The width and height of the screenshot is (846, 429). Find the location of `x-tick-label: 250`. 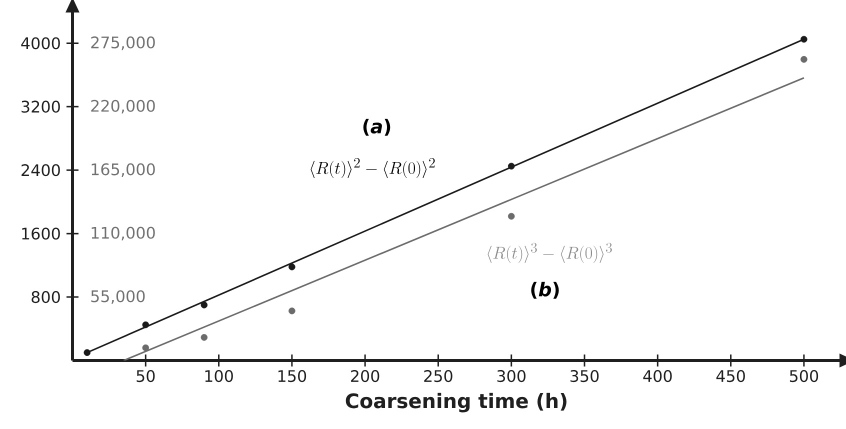

x-tick-label: 250 is located at coordinates (438, 376).